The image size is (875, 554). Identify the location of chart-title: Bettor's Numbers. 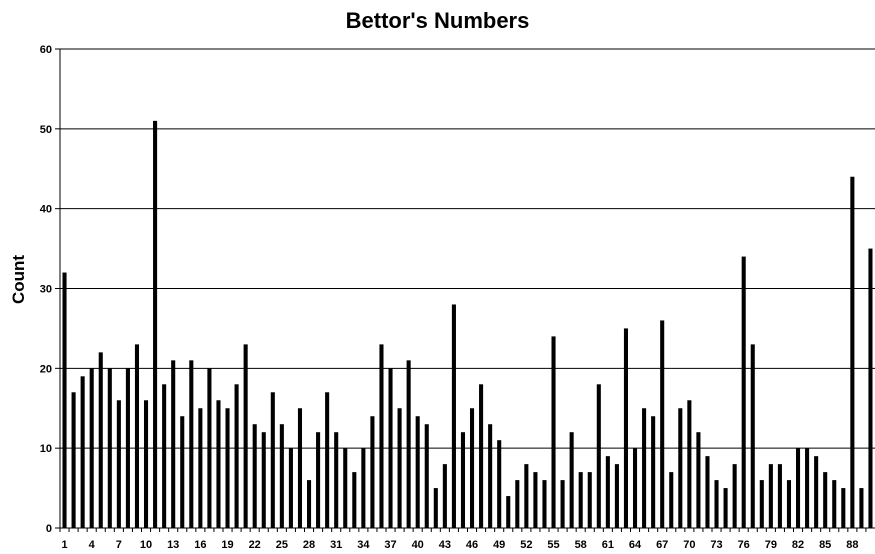
(437, 20).